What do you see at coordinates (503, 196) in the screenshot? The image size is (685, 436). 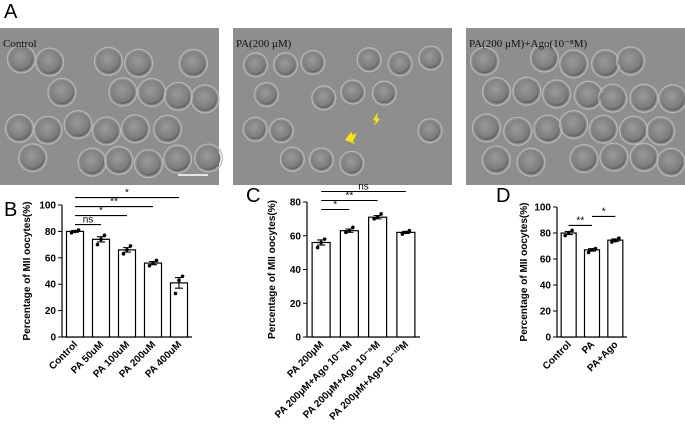 I see `panel-label: D` at bounding box center [503, 196].